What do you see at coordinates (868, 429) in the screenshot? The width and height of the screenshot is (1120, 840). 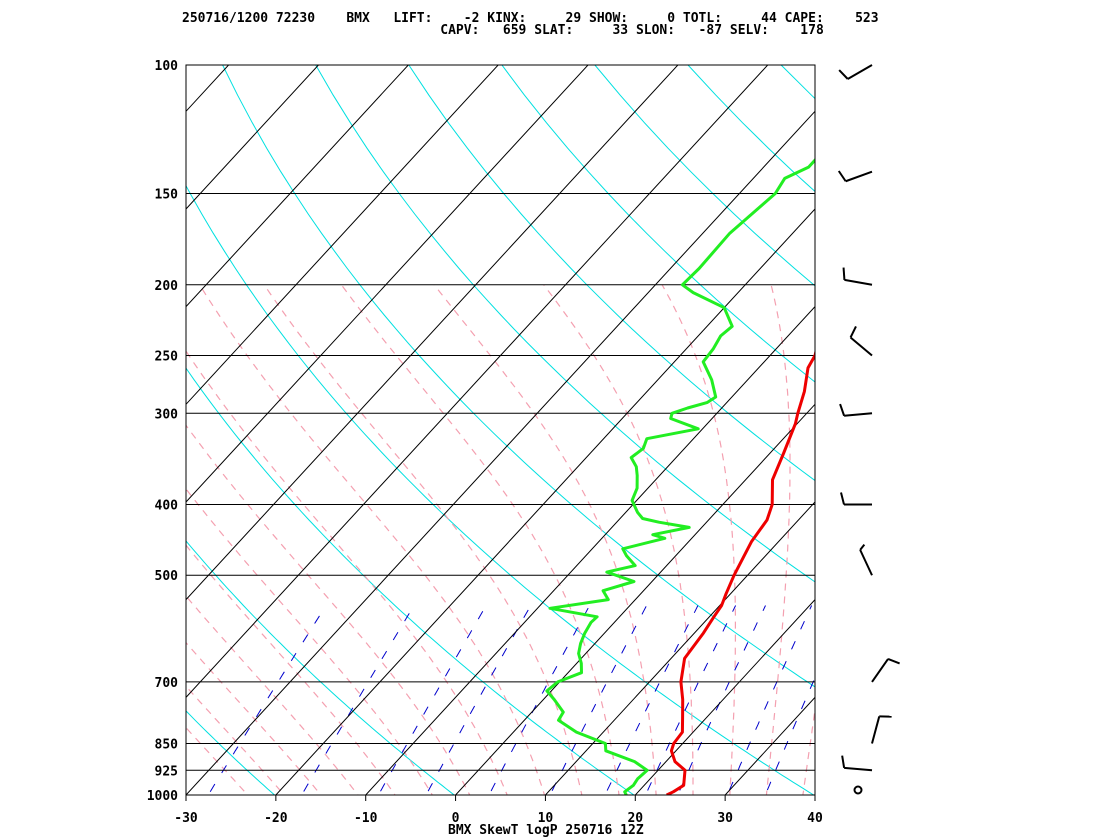 I see `wind-barbs` at bounding box center [868, 429].